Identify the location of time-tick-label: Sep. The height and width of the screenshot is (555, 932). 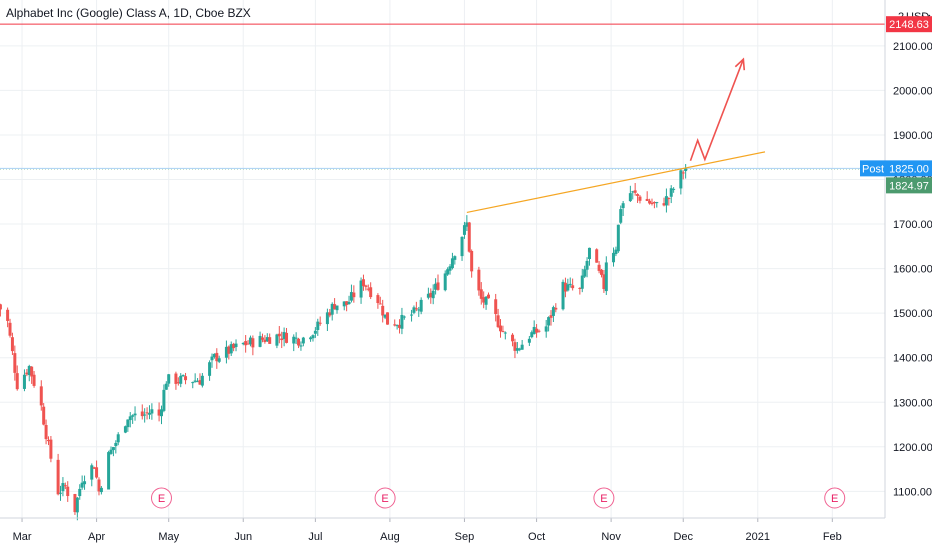
(465, 537).